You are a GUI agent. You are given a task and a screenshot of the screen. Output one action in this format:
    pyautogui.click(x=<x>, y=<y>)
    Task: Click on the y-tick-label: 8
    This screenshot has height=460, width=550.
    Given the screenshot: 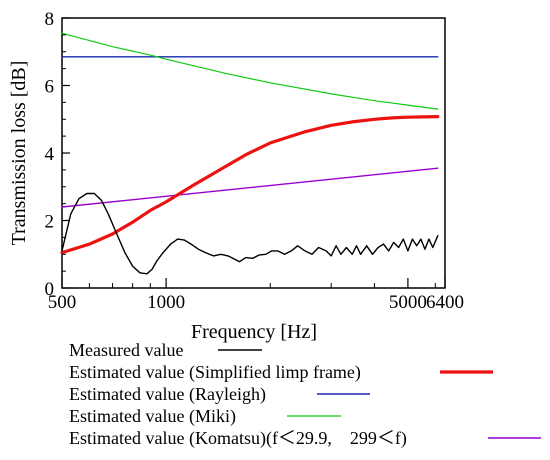 What is the action you would take?
    pyautogui.click(x=50, y=19)
    